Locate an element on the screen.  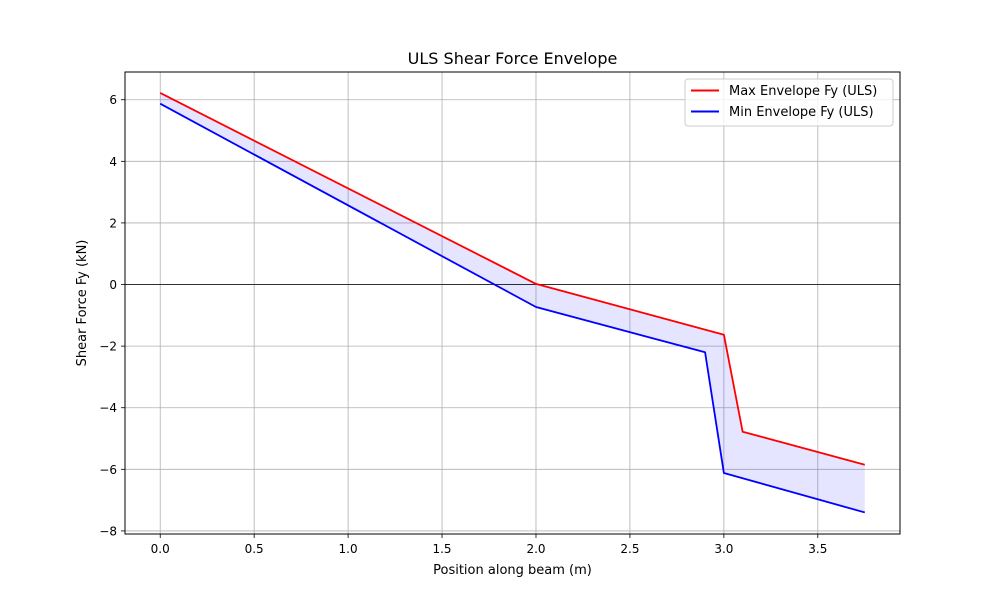
x-tick-label-3: 1.5 is located at coordinates (441, 549).